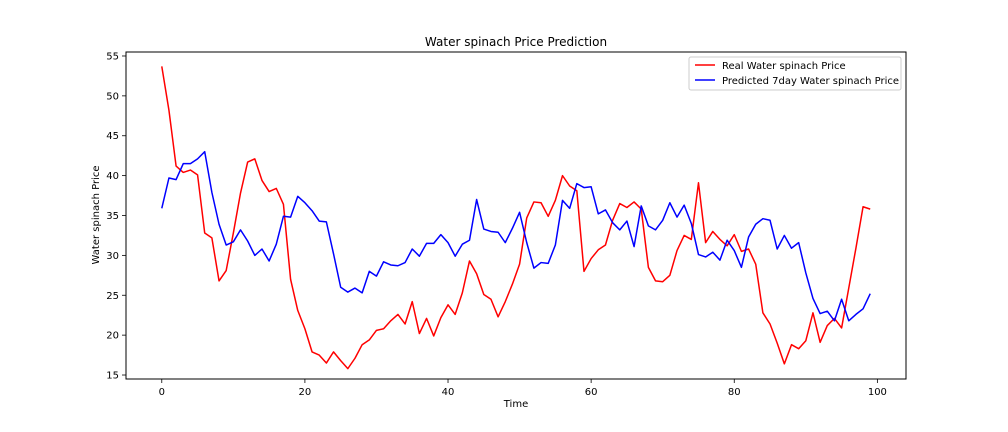 The image size is (1008, 432). What do you see at coordinates (112, 216) in the screenshot?
I see `y-tick-label: 35` at bounding box center [112, 216].